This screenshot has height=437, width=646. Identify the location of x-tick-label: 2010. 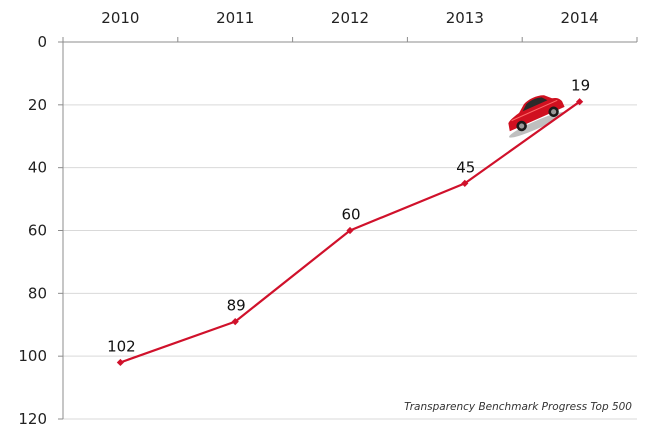
(120, 18).